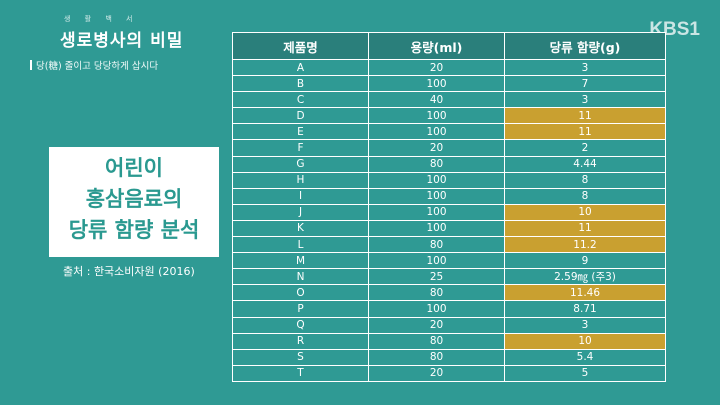  I want to click on table-row: I 100 8, so click(449, 196).